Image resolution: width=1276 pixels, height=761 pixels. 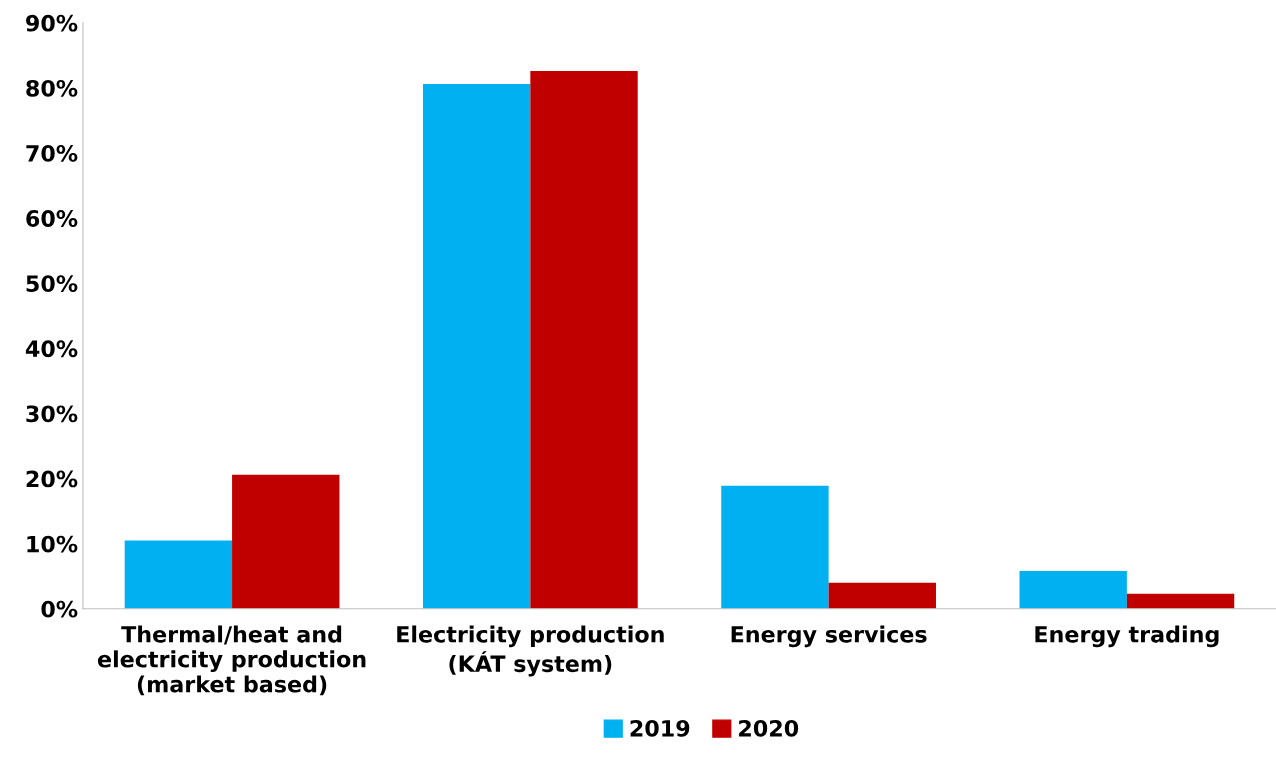 I want to click on y-tick-label: 60%, so click(x=52, y=218).